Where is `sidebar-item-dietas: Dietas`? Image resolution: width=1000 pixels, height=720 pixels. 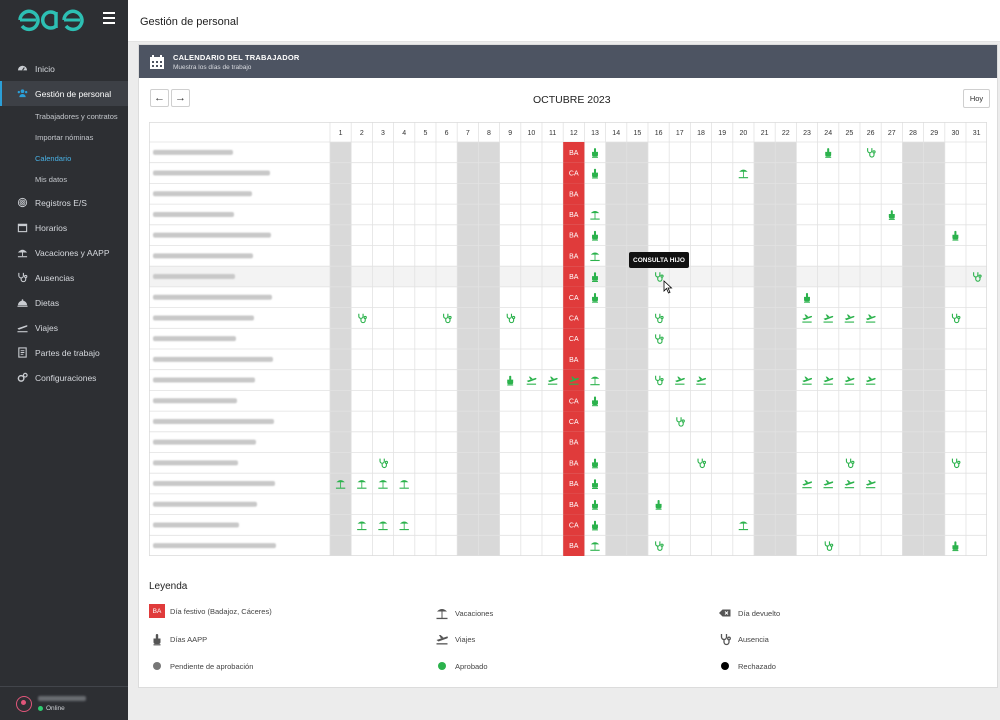
sidebar-item-dietas: Dietas is located at coordinates (64, 302).